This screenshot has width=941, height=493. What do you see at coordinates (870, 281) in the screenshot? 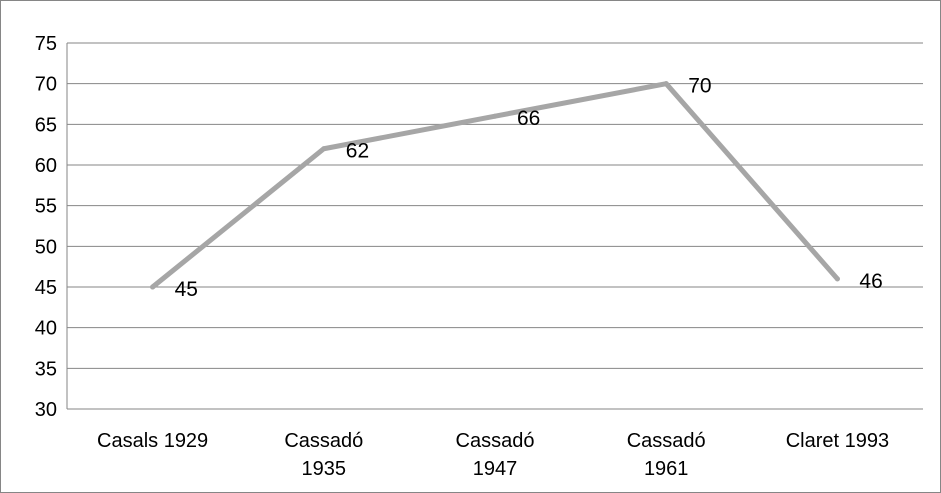
I see `data-label: 46` at bounding box center [870, 281].